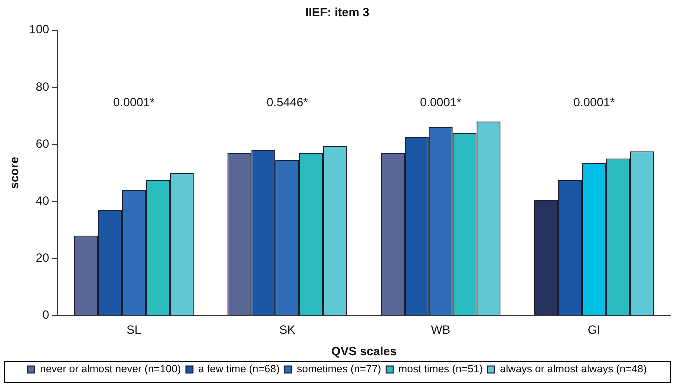 Image resolution: width=685 pixels, height=387 pixels. What do you see at coordinates (288, 330) in the screenshot?
I see `x-tick-label: SK` at bounding box center [288, 330].